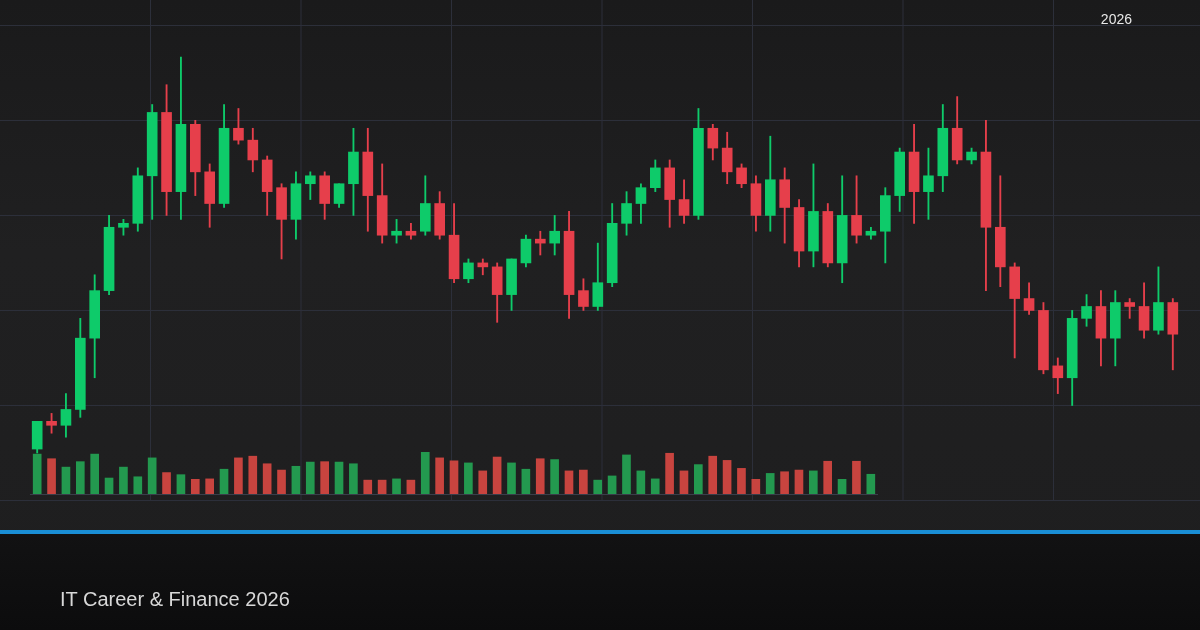  I want to click on text: IT Career & Finance 2026, so click(175, 599).